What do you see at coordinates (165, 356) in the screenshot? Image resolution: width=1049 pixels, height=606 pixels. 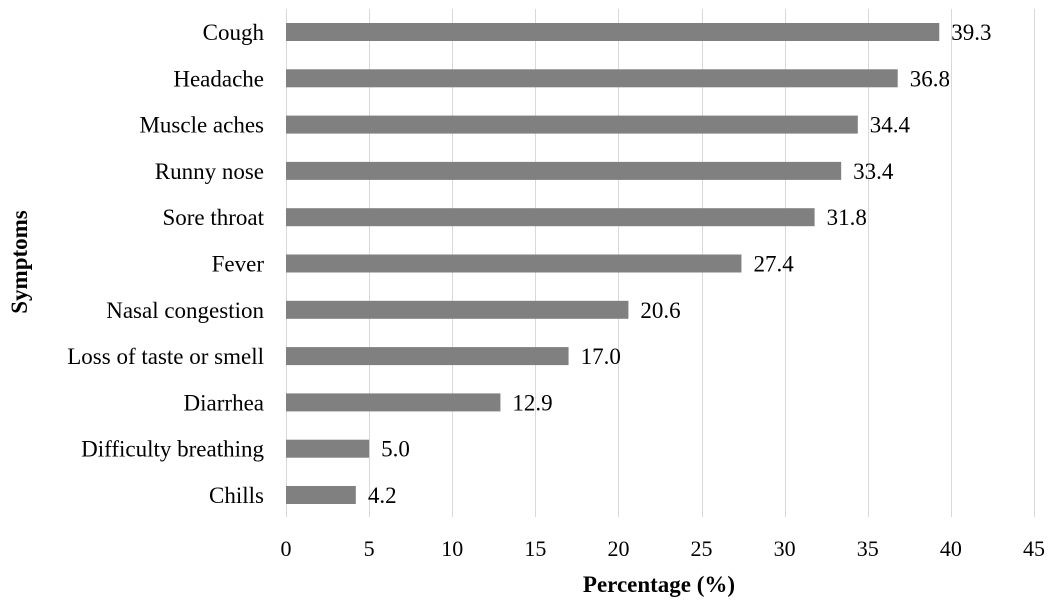 I see `category-label: Loss of taste or smell` at bounding box center [165, 356].